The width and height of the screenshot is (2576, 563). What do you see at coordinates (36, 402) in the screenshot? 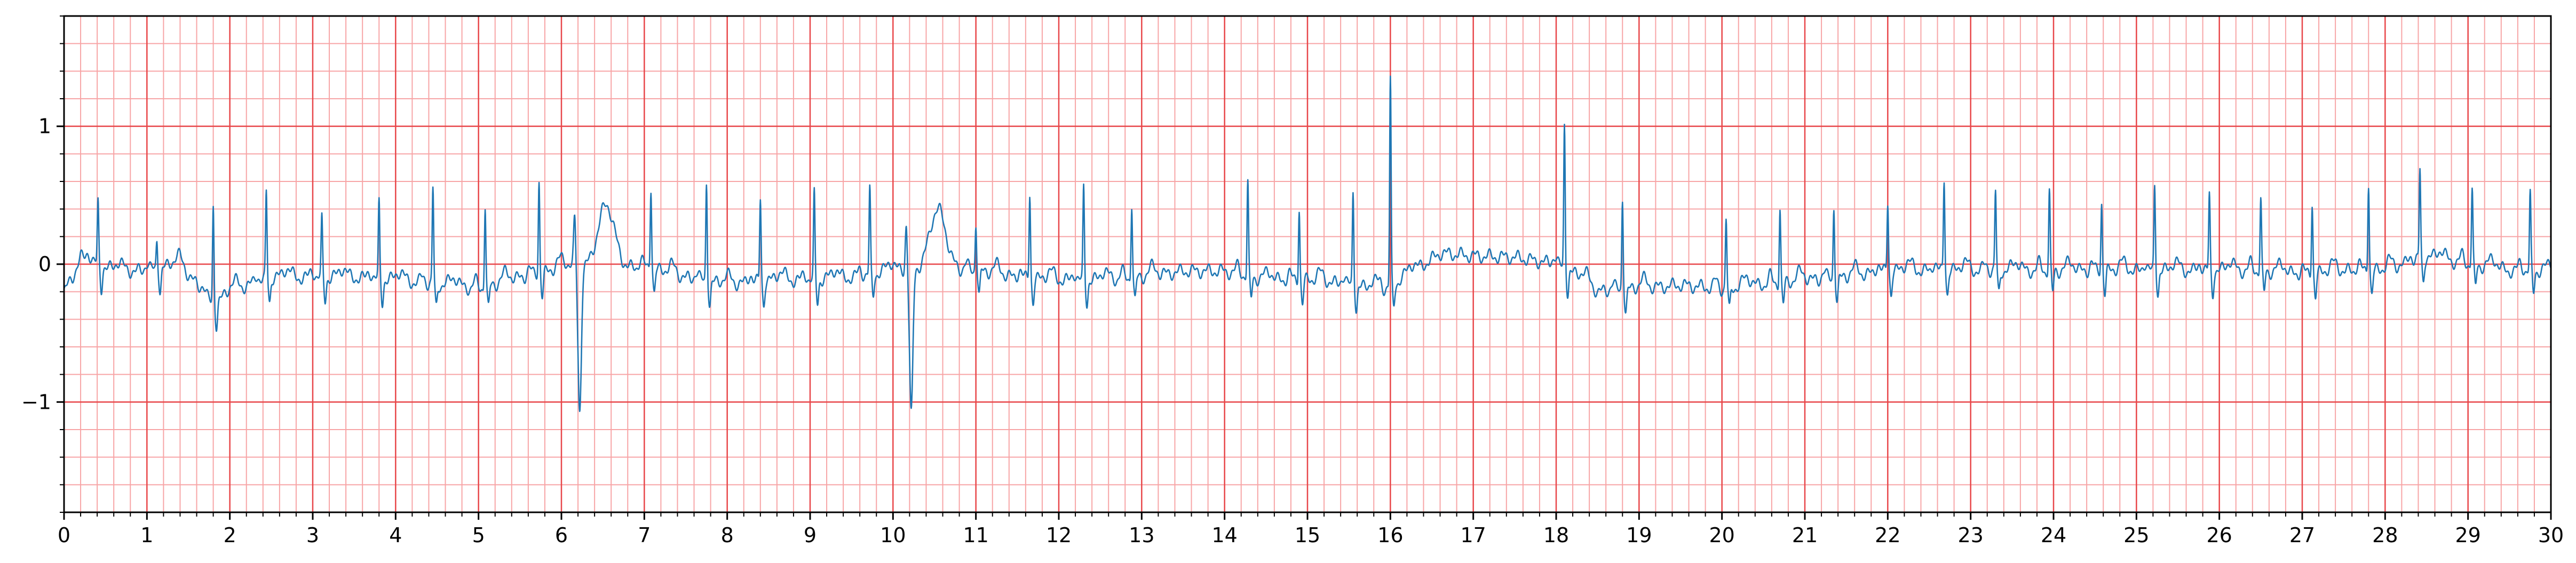
I see `y-tick-label: −1` at bounding box center [36, 402].